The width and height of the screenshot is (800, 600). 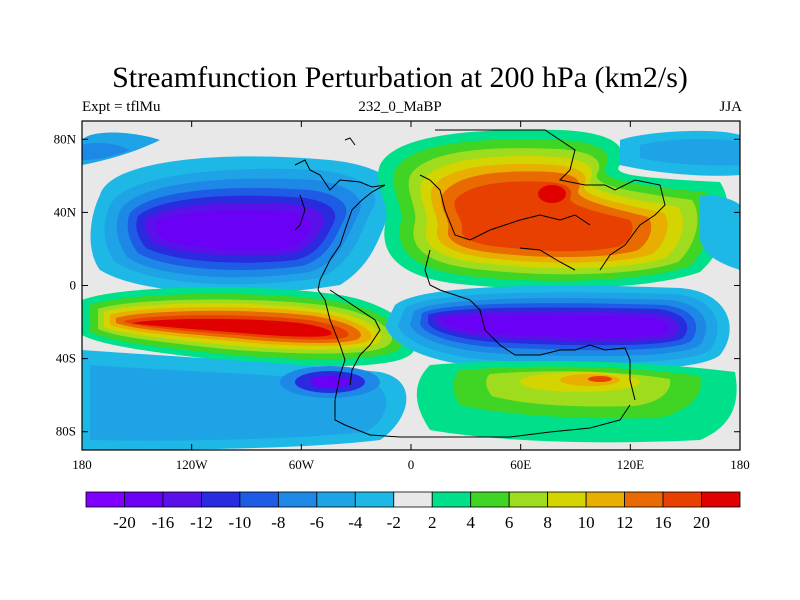 I want to click on colorbar-label: -6, so click(x=317, y=522).